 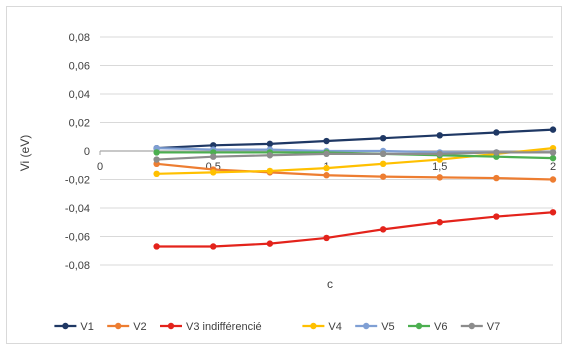 What do you see at coordinates (139, 327) in the screenshot?
I see `legend-label: V2` at bounding box center [139, 327].